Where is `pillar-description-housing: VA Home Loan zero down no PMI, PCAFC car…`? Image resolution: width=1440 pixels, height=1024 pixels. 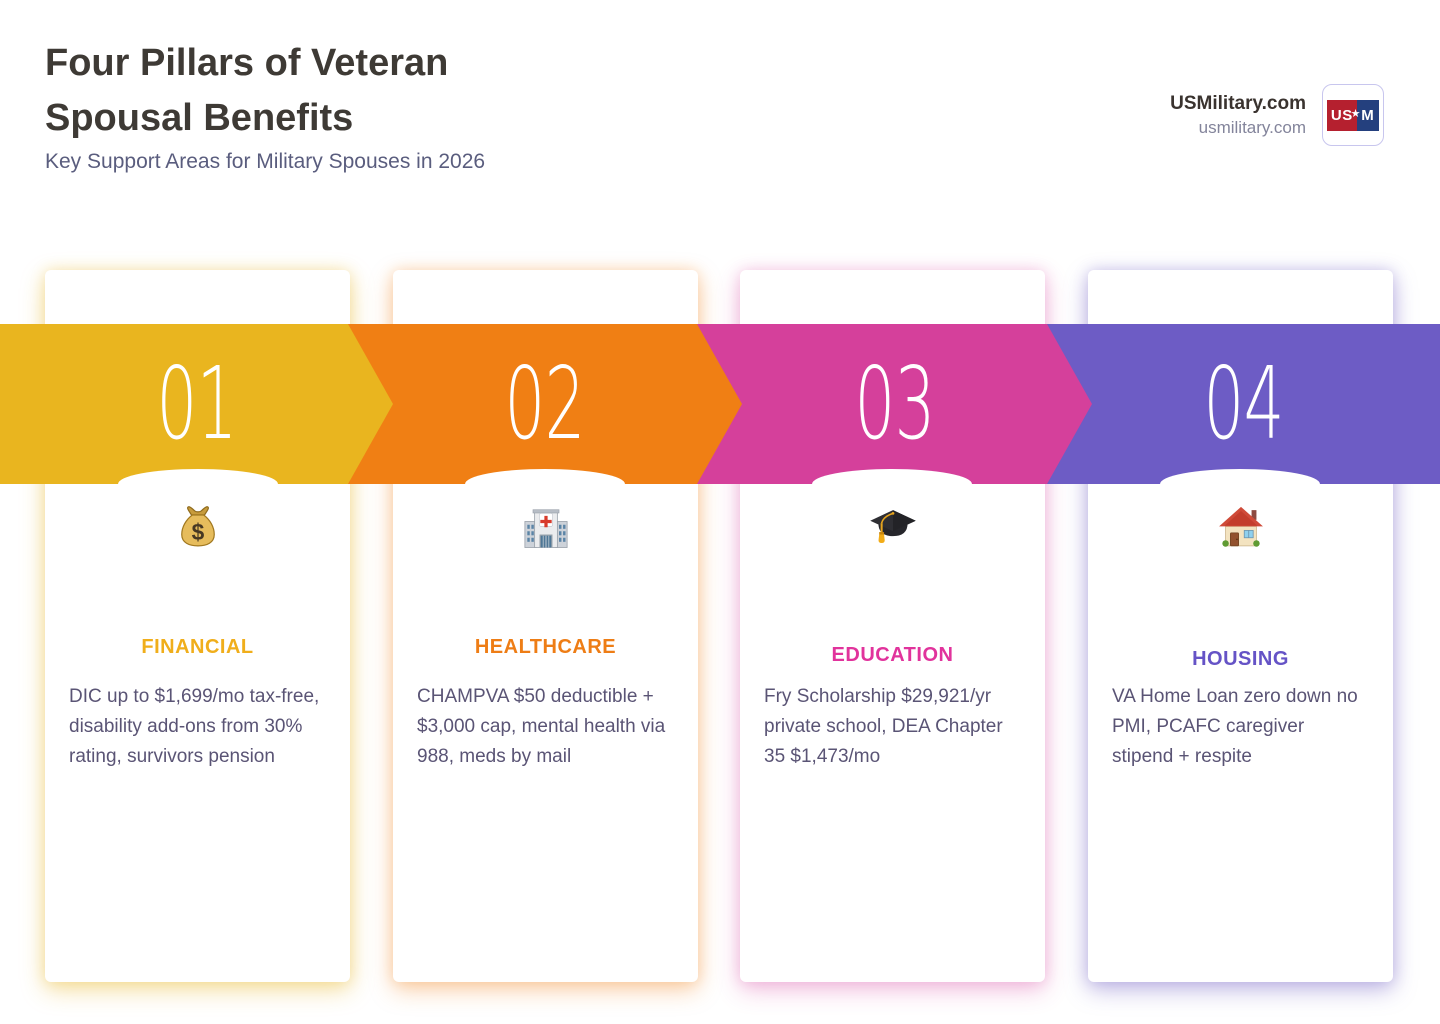
pillar-description-housing: VA Home Loan zero down no PMI, PCAFC car… is located at coordinates (1235, 726).